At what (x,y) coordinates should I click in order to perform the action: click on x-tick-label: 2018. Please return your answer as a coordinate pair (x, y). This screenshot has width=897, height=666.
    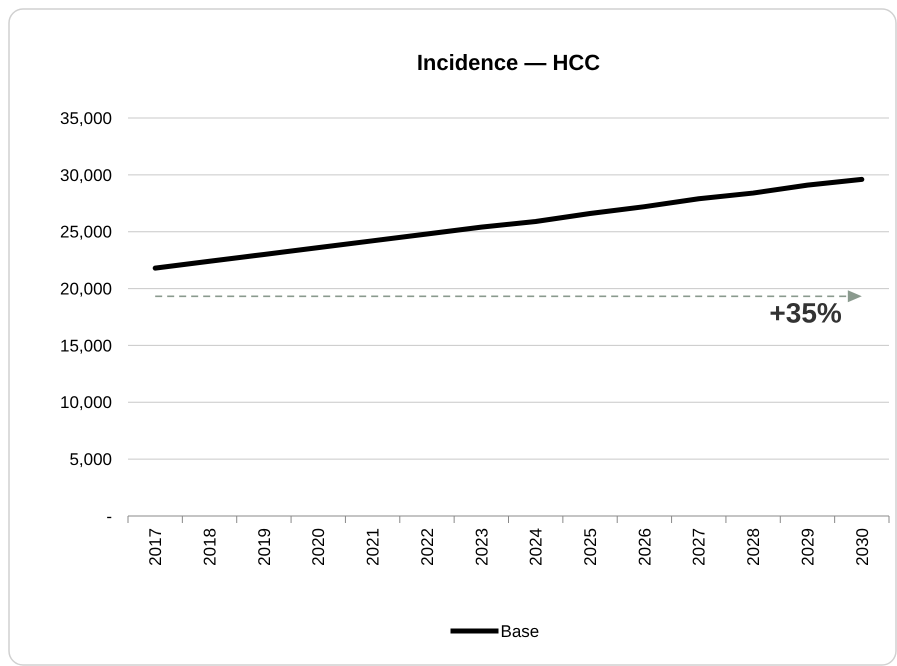
    Looking at the image, I should click on (210, 547).